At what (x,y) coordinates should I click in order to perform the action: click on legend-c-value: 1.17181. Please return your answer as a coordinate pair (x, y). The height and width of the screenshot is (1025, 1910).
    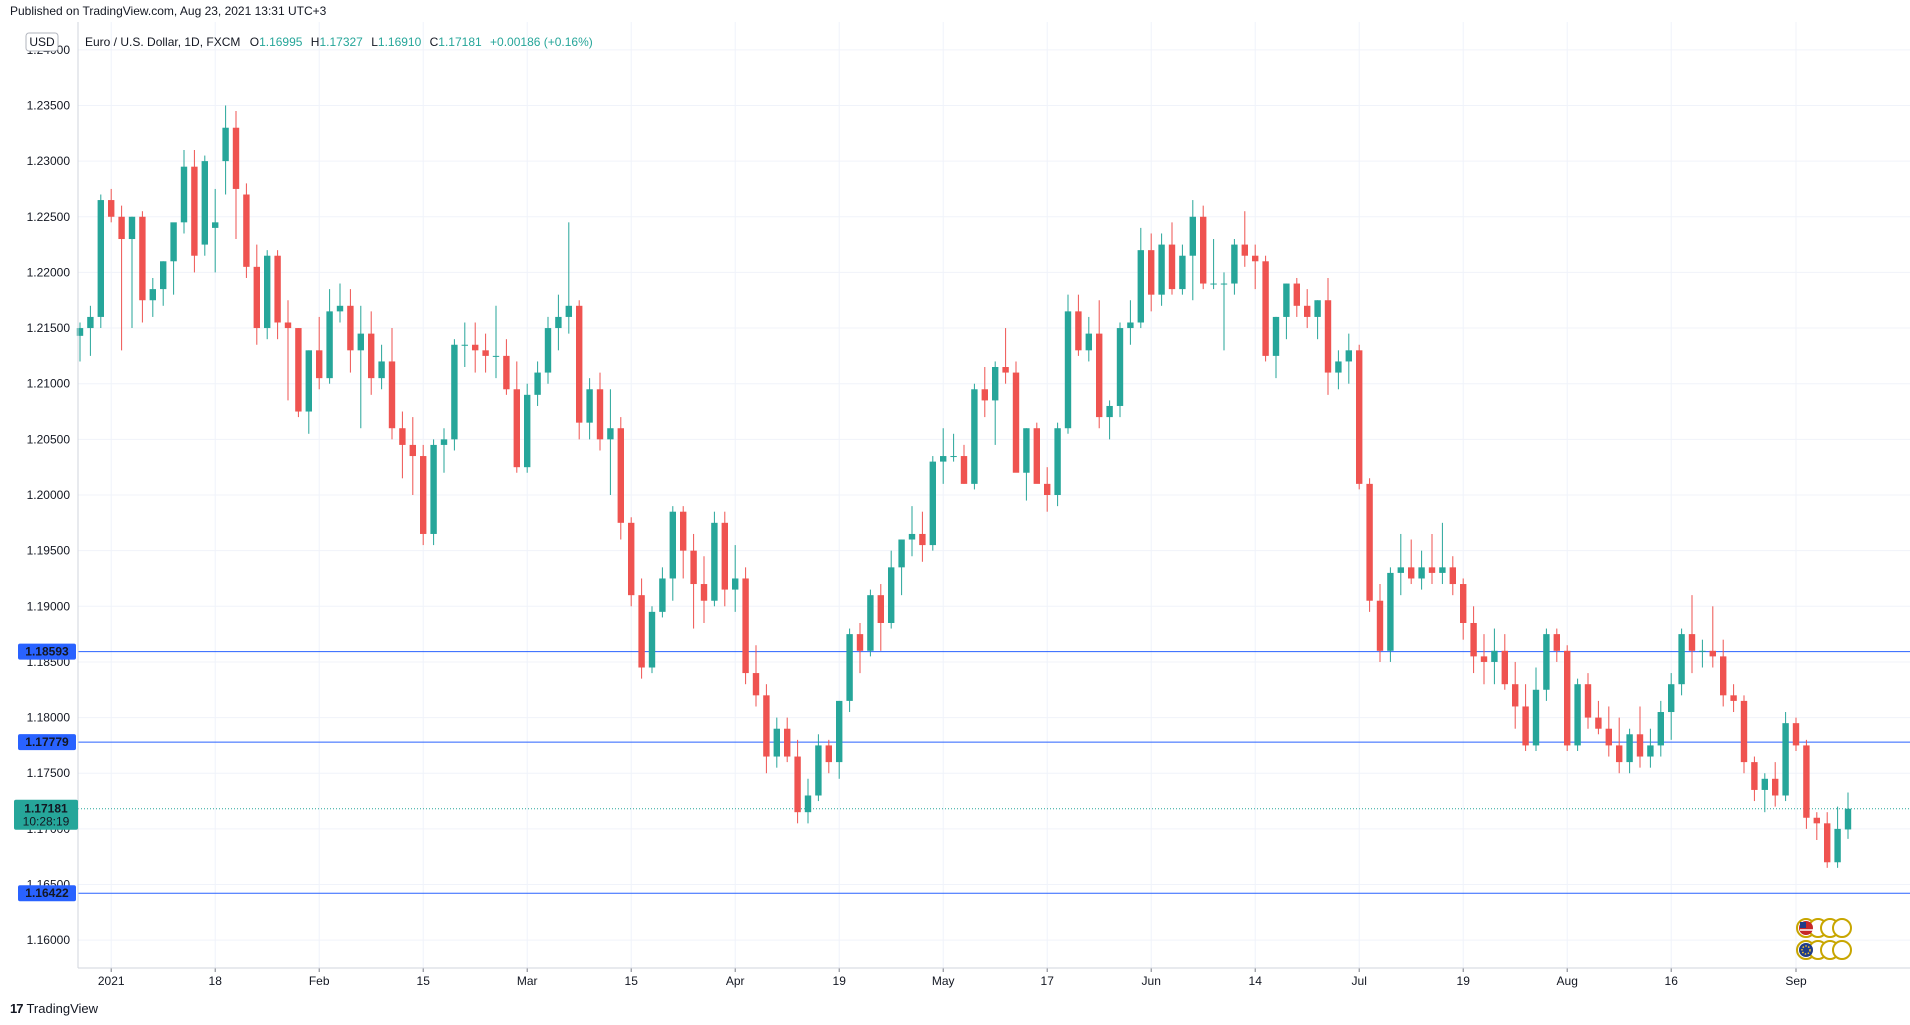
    Looking at the image, I should click on (460, 42).